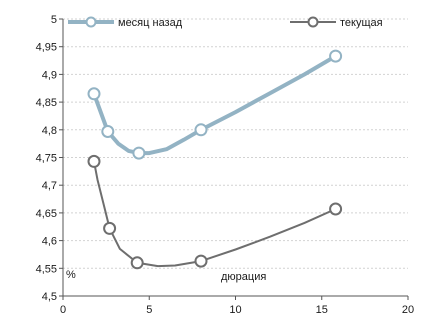  I want to click on legend-marker-previous, so click(91, 22).